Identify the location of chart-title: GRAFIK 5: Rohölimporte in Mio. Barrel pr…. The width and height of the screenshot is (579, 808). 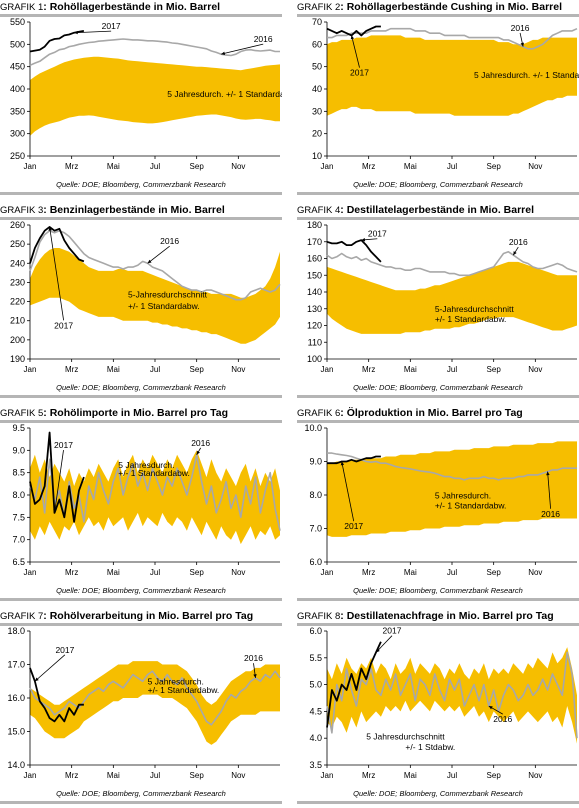
(114, 413).